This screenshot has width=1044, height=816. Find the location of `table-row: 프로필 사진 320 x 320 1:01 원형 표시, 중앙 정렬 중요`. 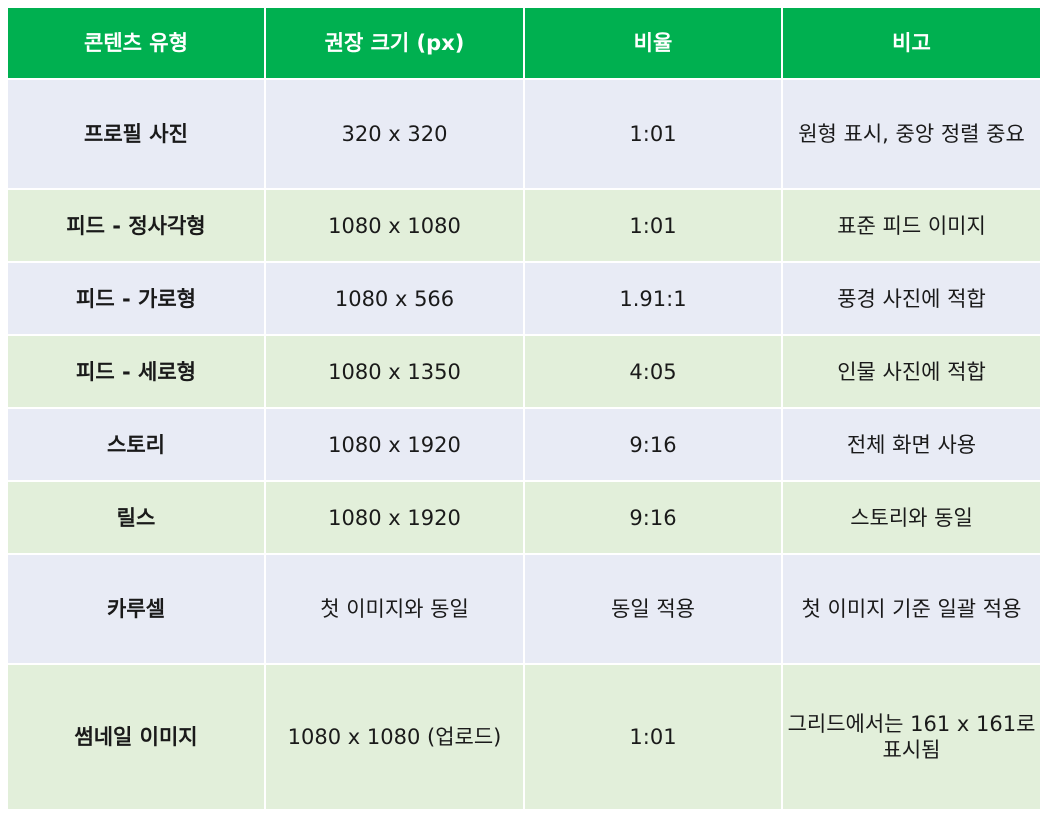

table-row: 프로필 사진 320 x 320 1:01 원형 표시, 중앙 정렬 중요 is located at coordinates (524, 134).